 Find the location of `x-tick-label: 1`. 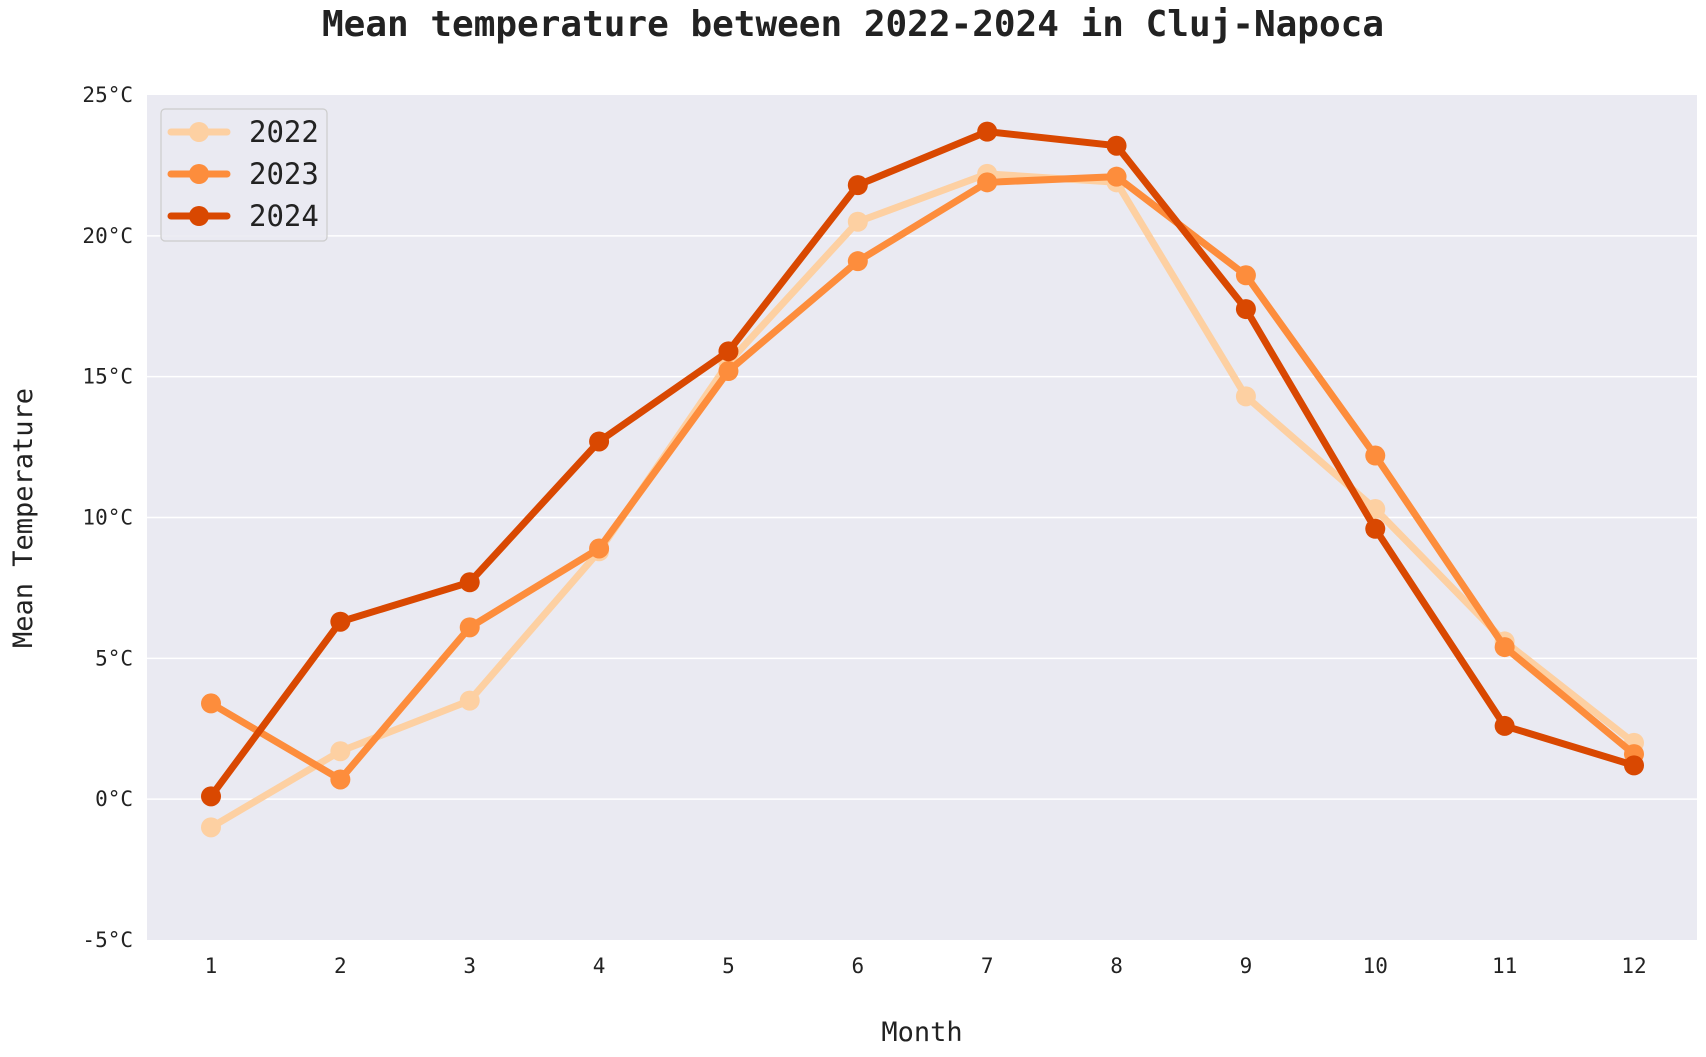

x-tick-label: 1 is located at coordinates (211, 966).